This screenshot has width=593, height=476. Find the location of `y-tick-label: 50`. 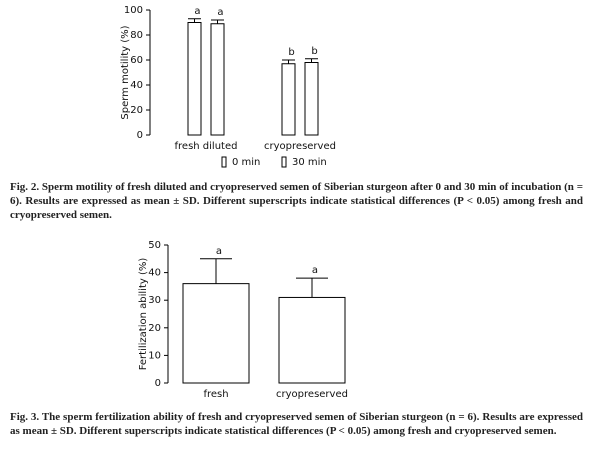

y-tick-label: 50 is located at coordinates (154, 245).